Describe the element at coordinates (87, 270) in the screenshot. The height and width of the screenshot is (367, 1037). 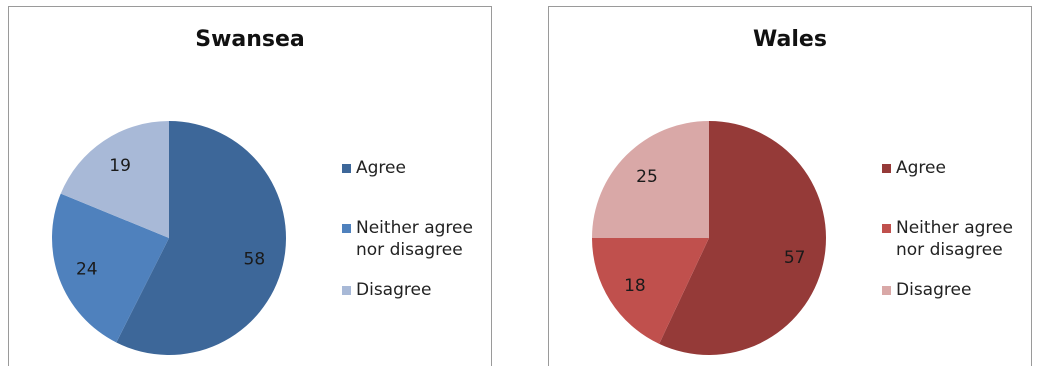
I see `data-label-neither: 24` at that location.